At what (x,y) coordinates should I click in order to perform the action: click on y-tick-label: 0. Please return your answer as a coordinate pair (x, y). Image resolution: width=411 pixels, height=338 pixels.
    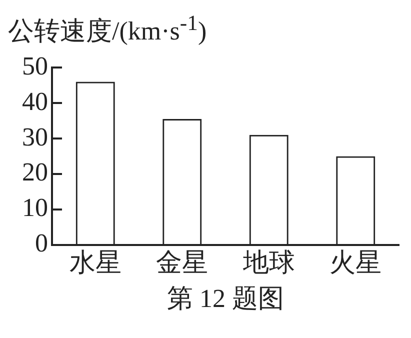
    Looking at the image, I should click on (41, 243).